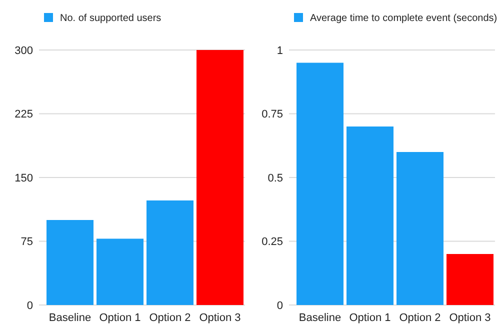 The width and height of the screenshot is (500, 336). Describe the element at coordinates (272, 114) in the screenshot. I see `y-tick-label: 0.75` at that location.